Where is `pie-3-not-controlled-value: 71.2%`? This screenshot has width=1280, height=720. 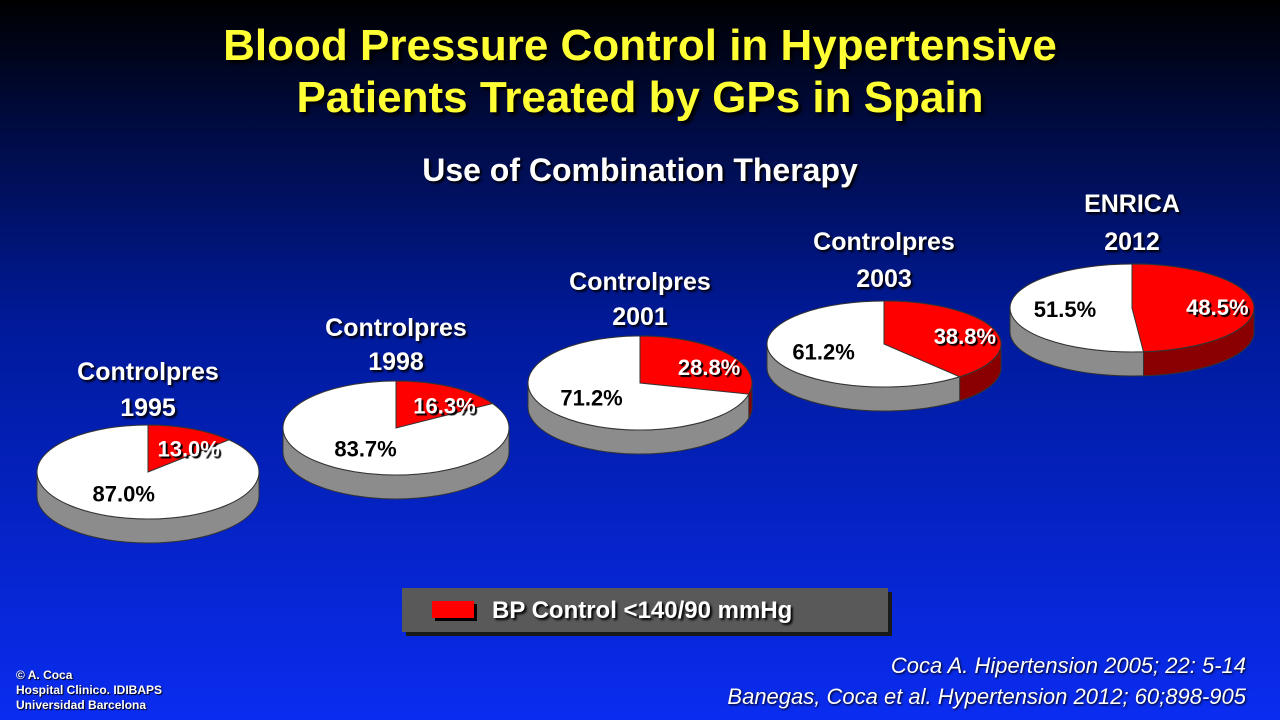 pie-3-not-controlled-value: 71.2% is located at coordinates (591, 398).